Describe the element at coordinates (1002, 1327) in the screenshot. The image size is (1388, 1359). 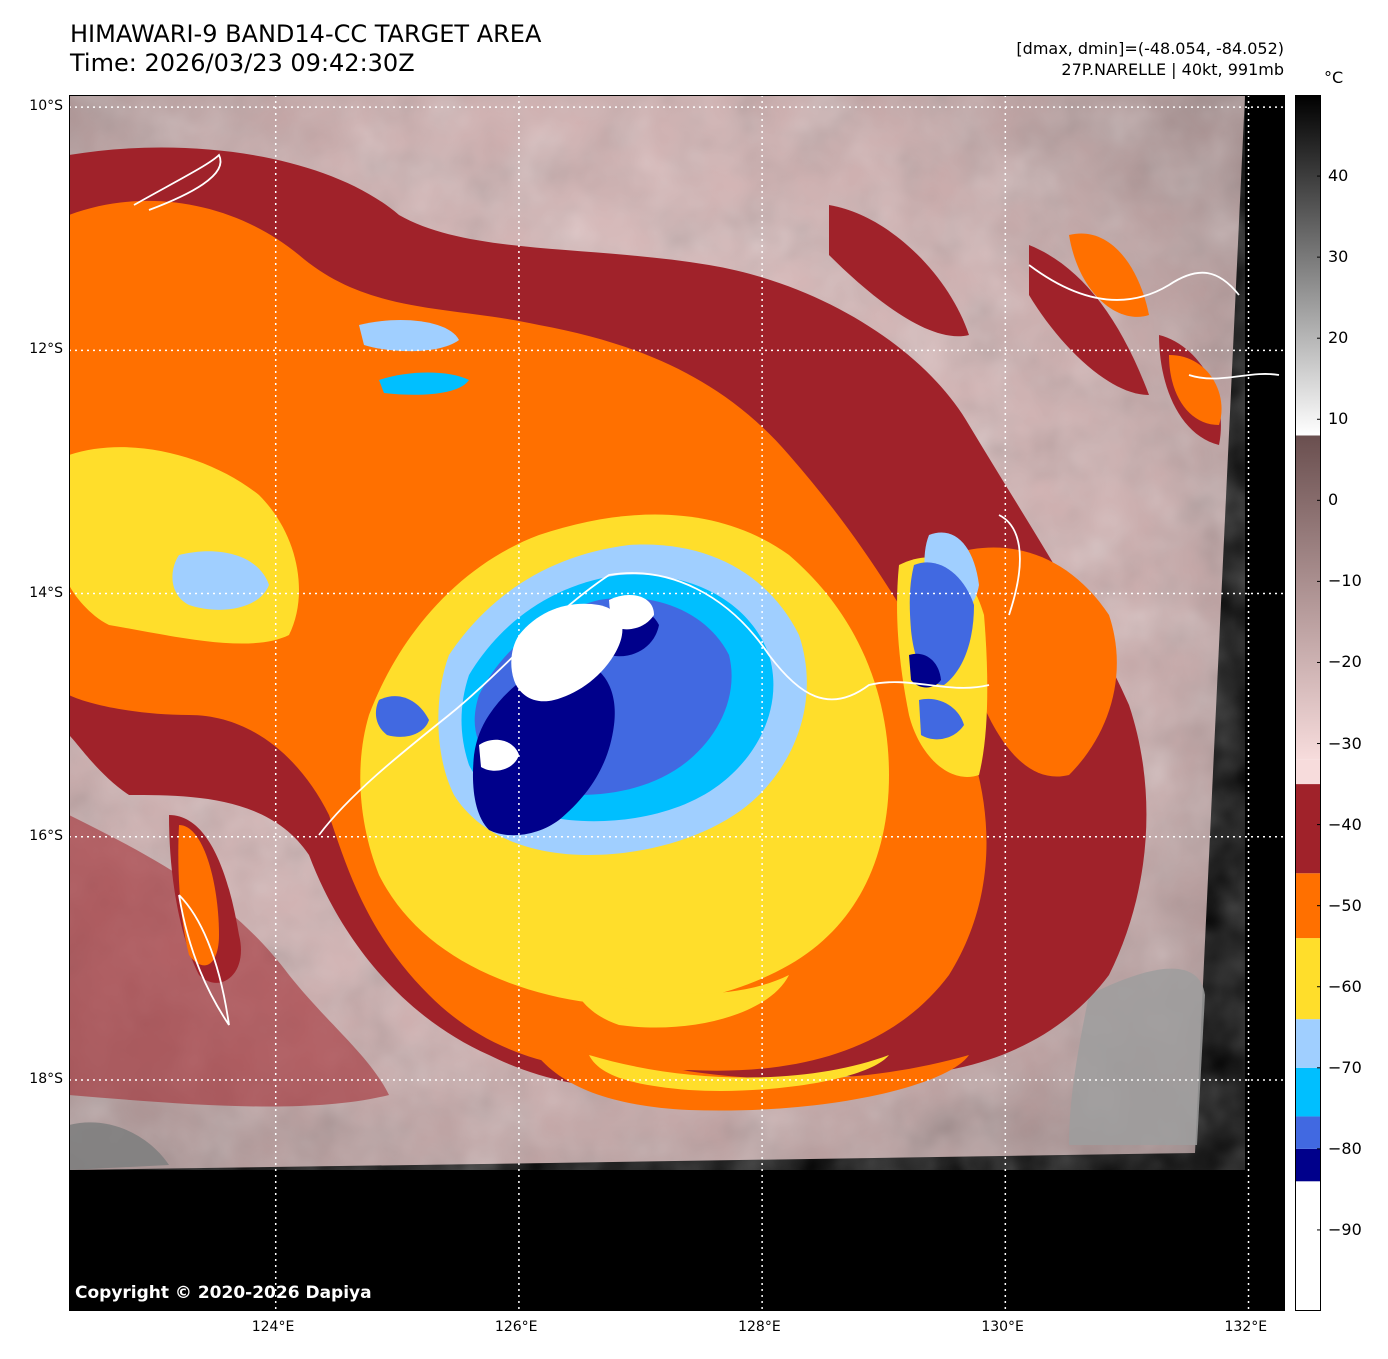
I see `lon-tick-label: 130°E` at that location.